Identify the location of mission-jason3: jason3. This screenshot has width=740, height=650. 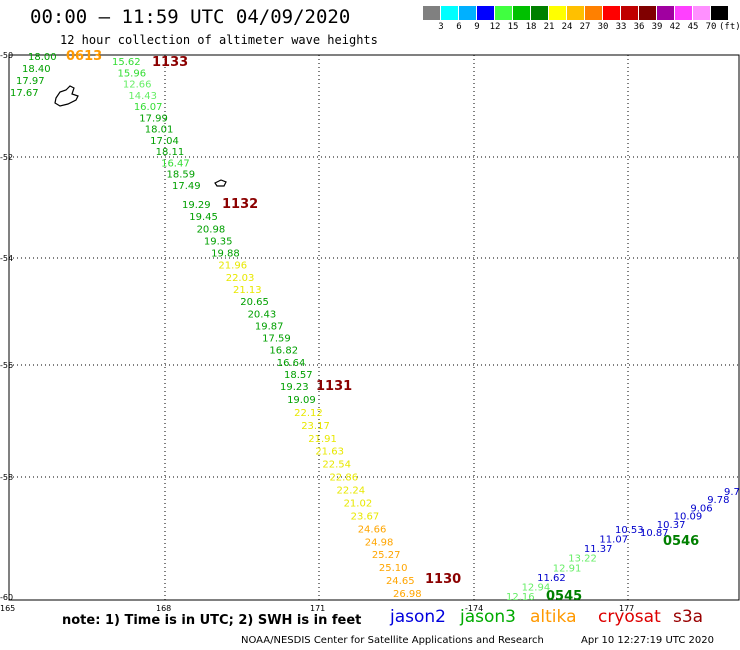
(488, 617).